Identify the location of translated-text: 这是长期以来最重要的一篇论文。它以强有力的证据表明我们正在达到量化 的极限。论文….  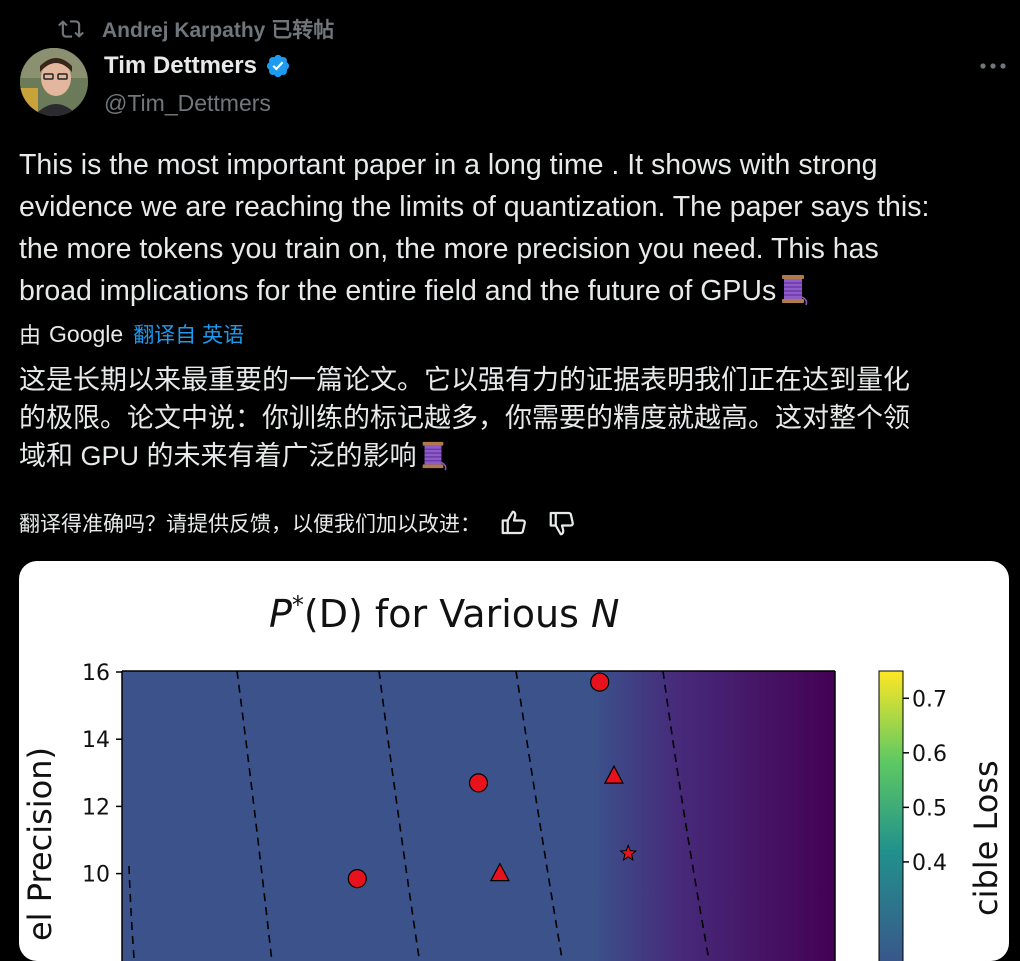
(514, 418).